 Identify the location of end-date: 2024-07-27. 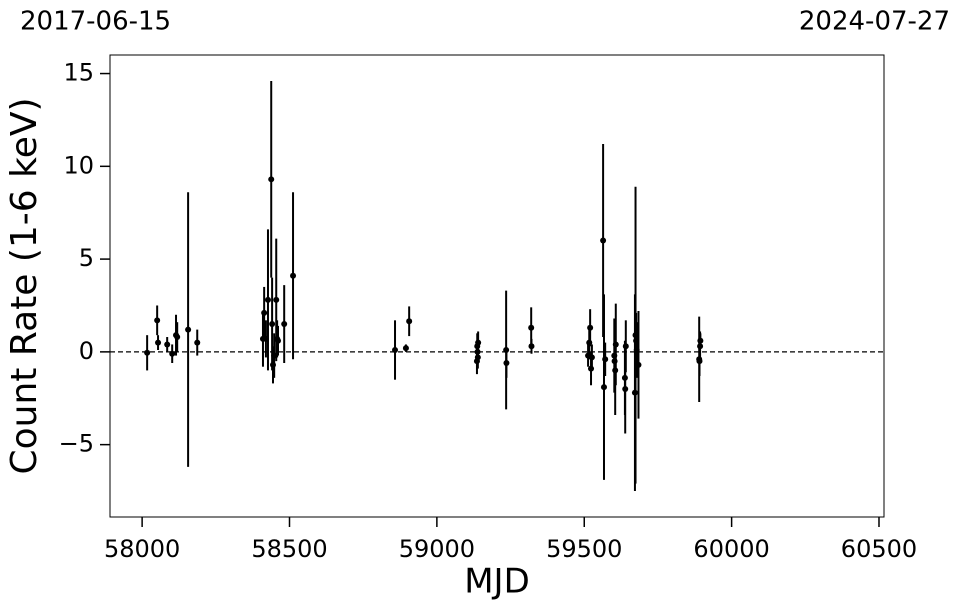
(874, 22).